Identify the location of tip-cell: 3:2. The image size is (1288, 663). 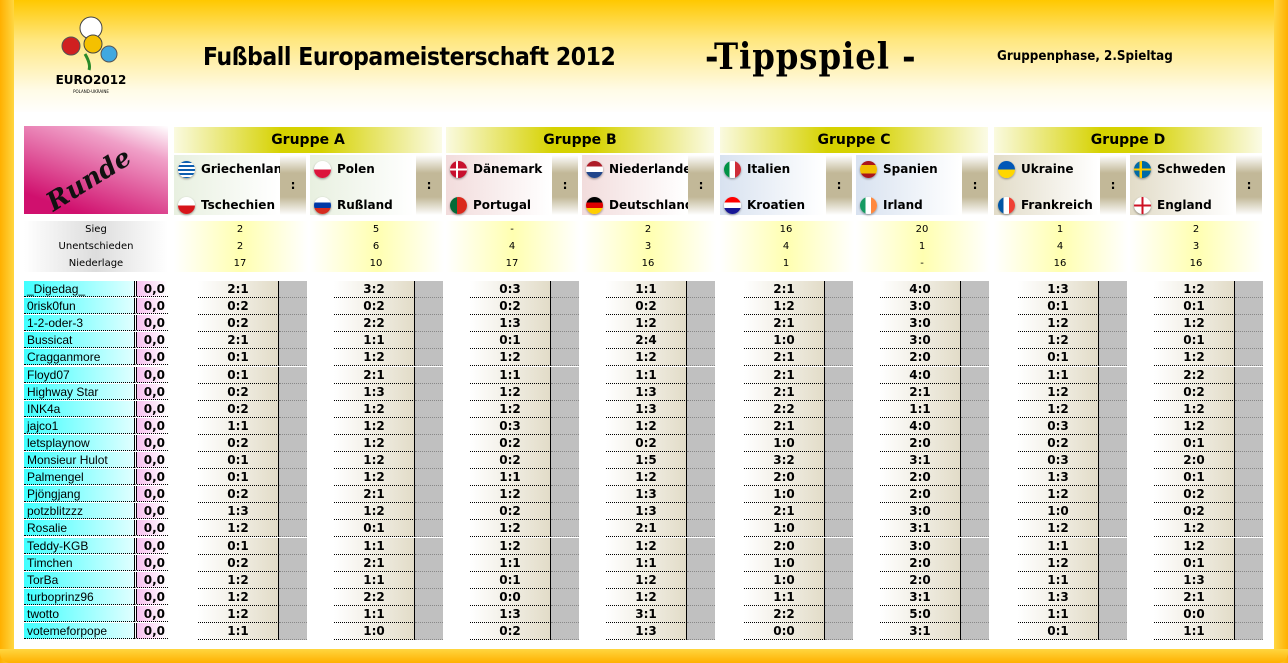
(784, 460).